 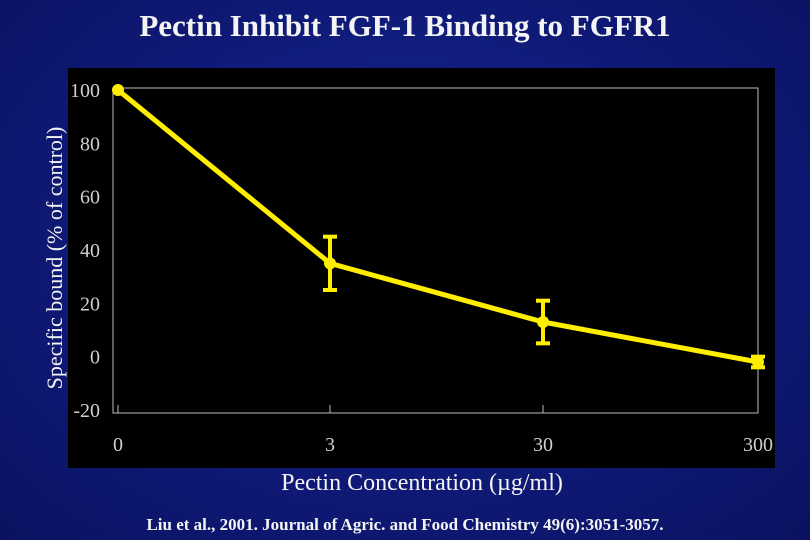 What do you see at coordinates (85, 91) in the screenshot?
I see `y-tick-label: 100` at bounding box center [85, 91].